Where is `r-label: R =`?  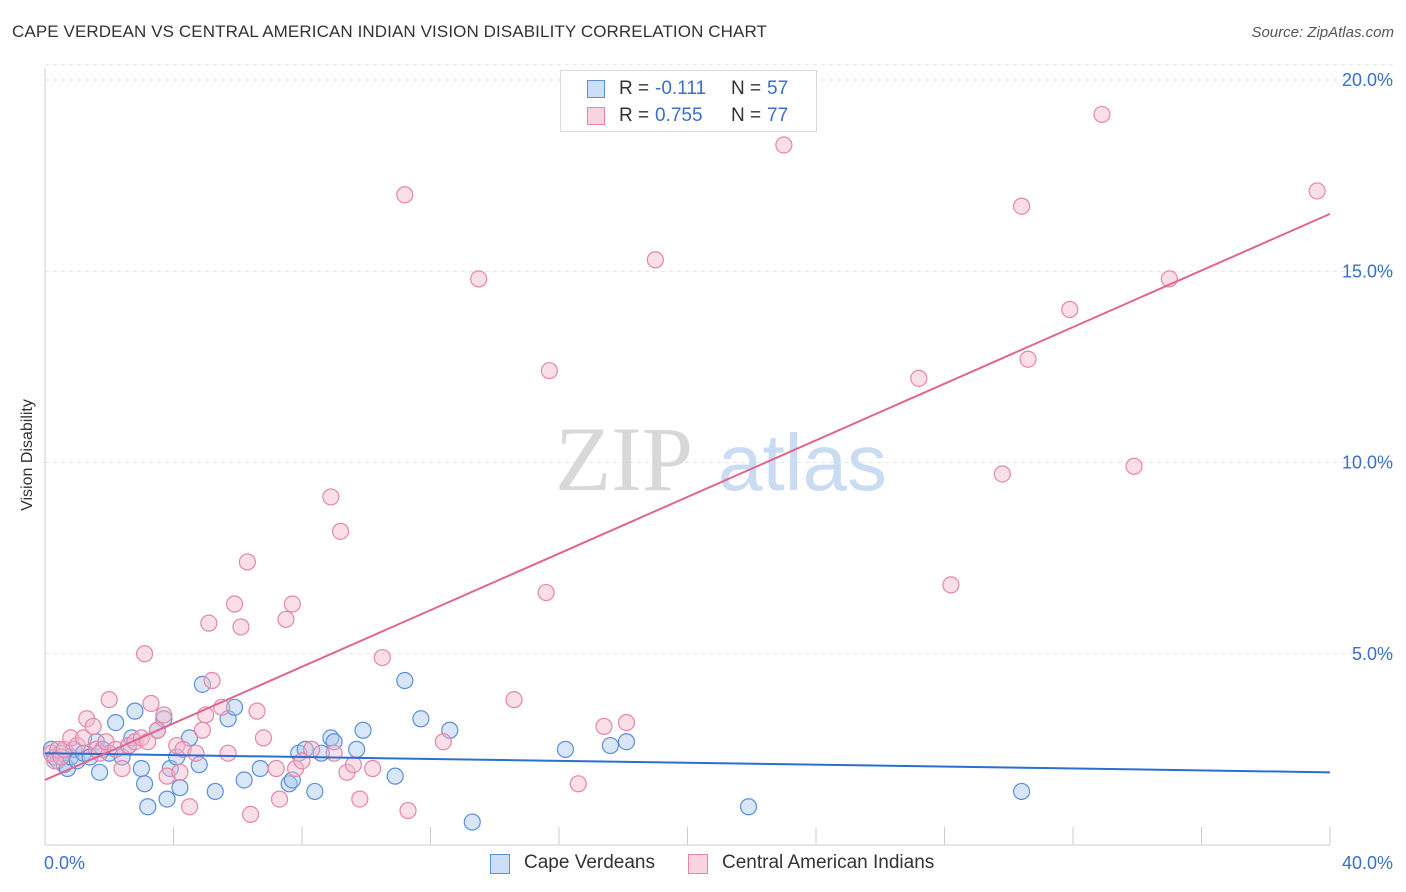 r-label: R = is located at coordinates (634, 115).